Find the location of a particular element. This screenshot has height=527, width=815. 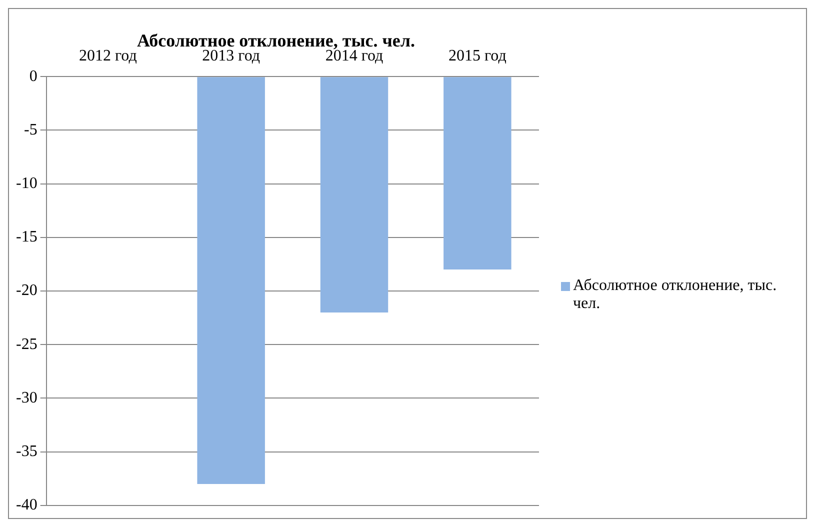

x-tick-label: 2015 год is located at coordinates (477, 55).